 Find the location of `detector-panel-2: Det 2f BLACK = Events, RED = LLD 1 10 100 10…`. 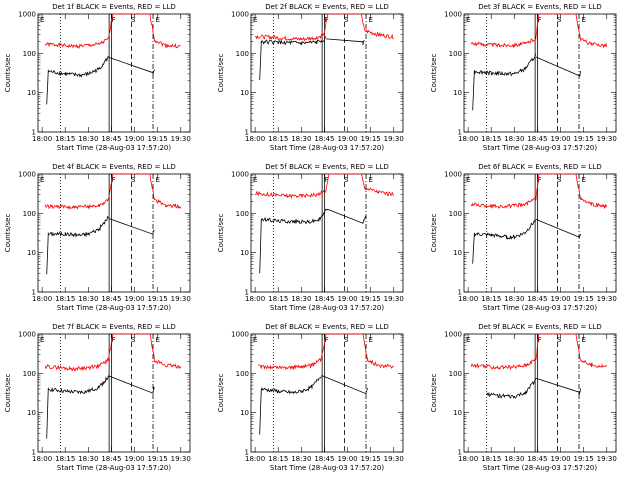

detector-panel-2: Det 2f BLACK = Events, RED = LLD 1 10 100 10… is located at coordinates (310, 77).